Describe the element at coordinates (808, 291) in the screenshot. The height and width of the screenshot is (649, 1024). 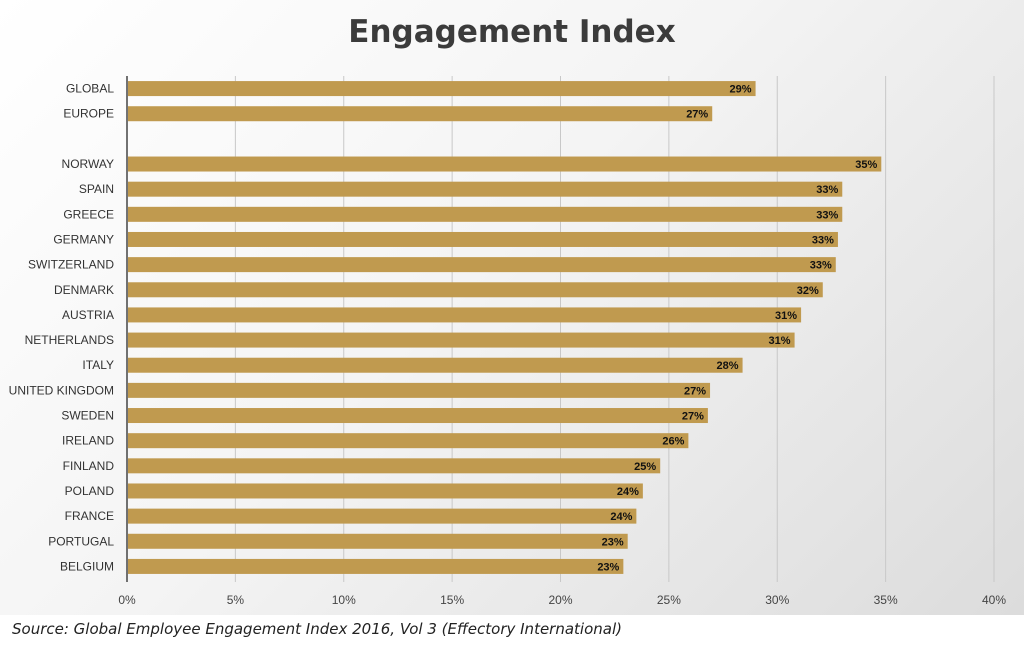
I see `data-label: 32%` at that location.